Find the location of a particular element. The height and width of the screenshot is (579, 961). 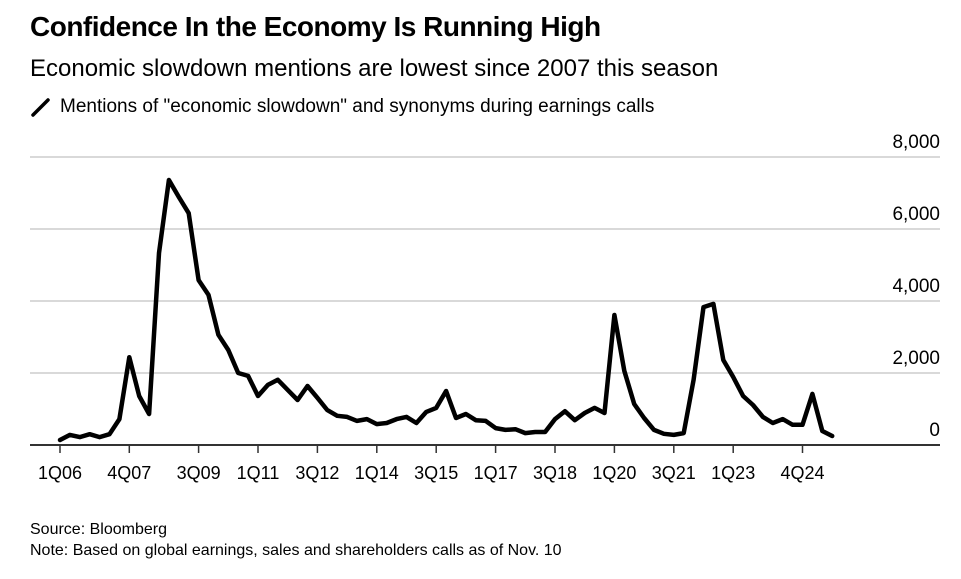

y-tick-label: 6,000 is located at coordinates (916, 214).